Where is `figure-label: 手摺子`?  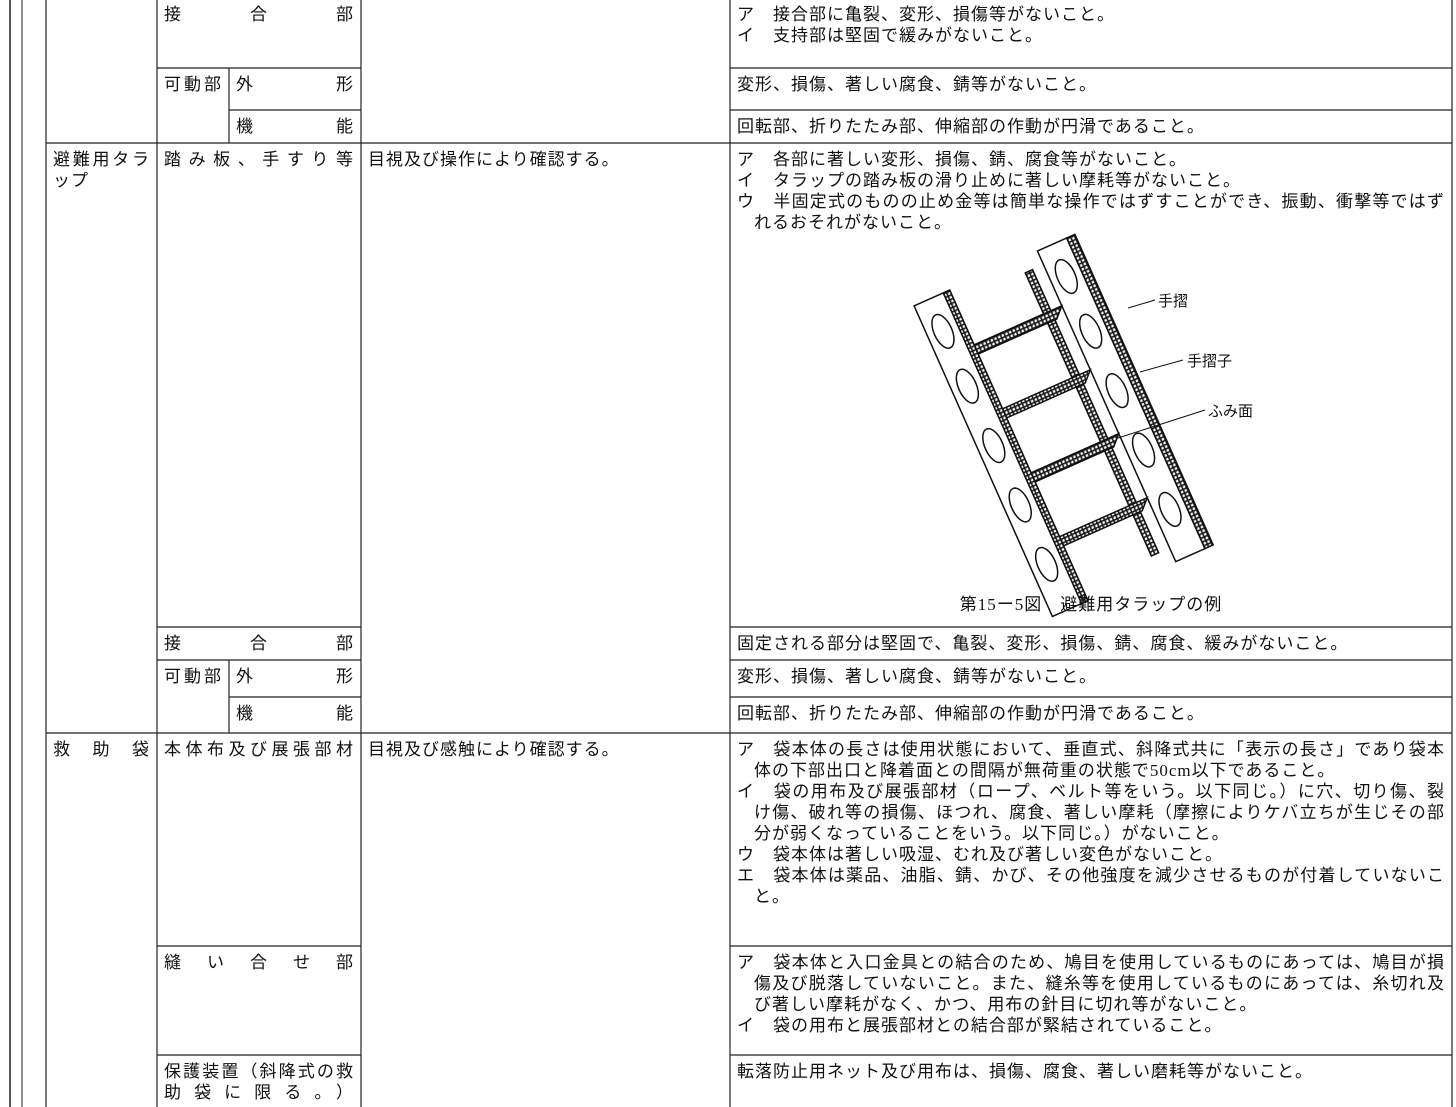
figure-label: 手摺子 is located at coordinates (1210, 362).